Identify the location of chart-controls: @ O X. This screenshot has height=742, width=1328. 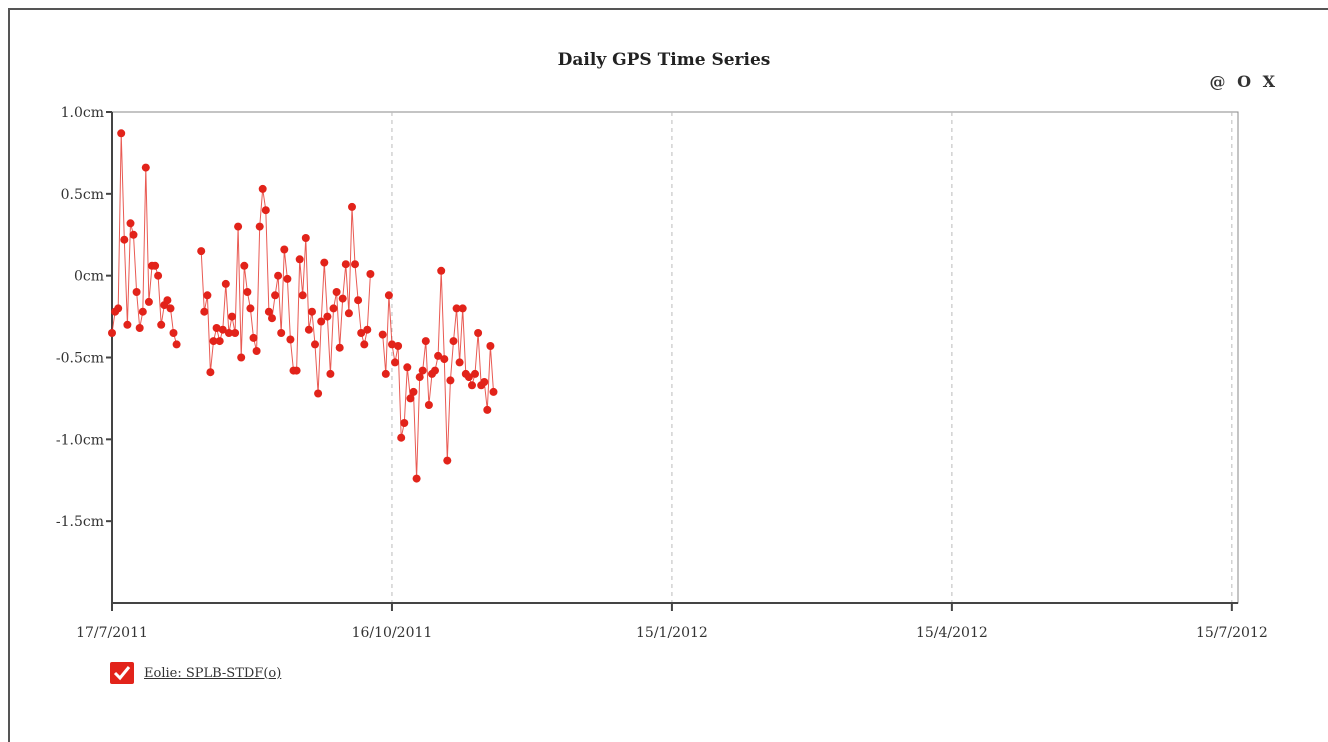
(1240, 81).